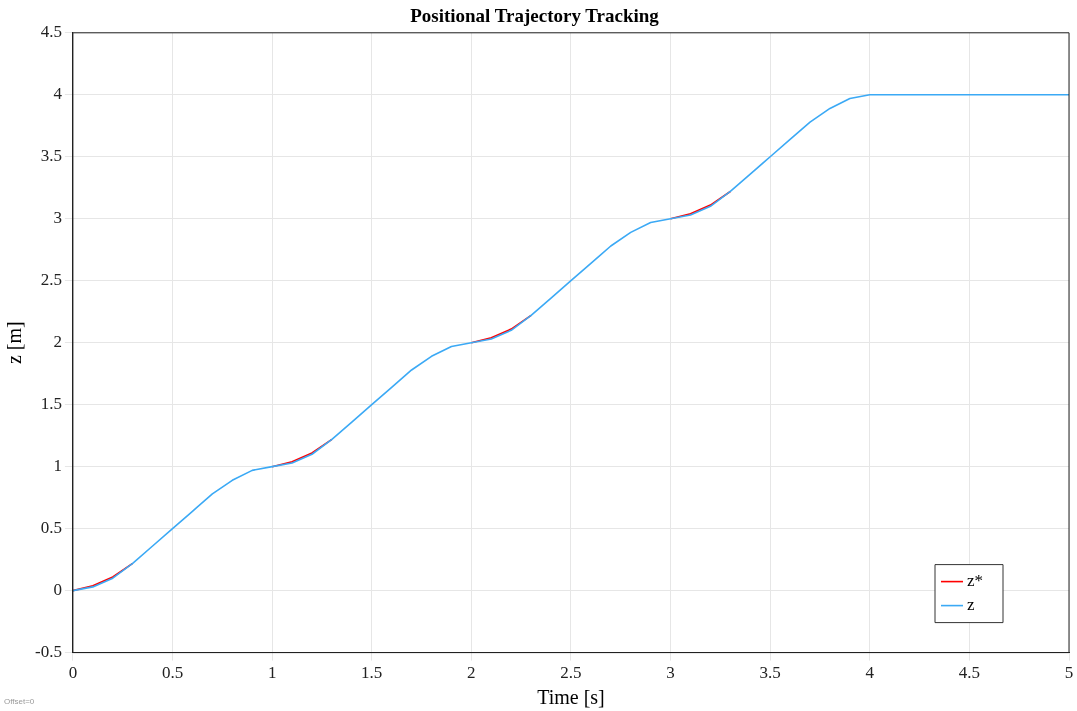  What do you see at coordinates (51, 528) in the screenshot?
I see `y-tick-label: 0.5` at bounding box center [51, 528].